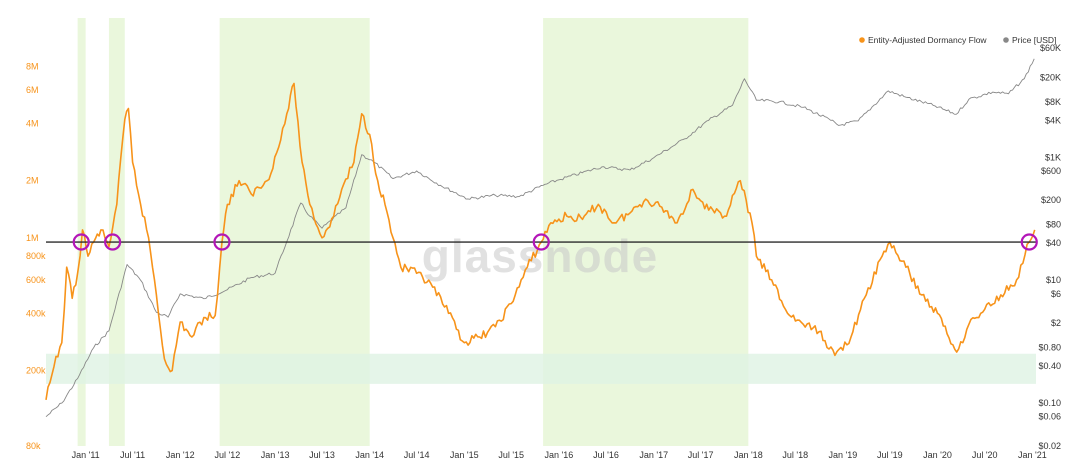 This screenshot has width=1080, height=463. Describe the element at coordinates (1049, 366) in the screenshot. I see `right-tick-label: $0.40` at that location.